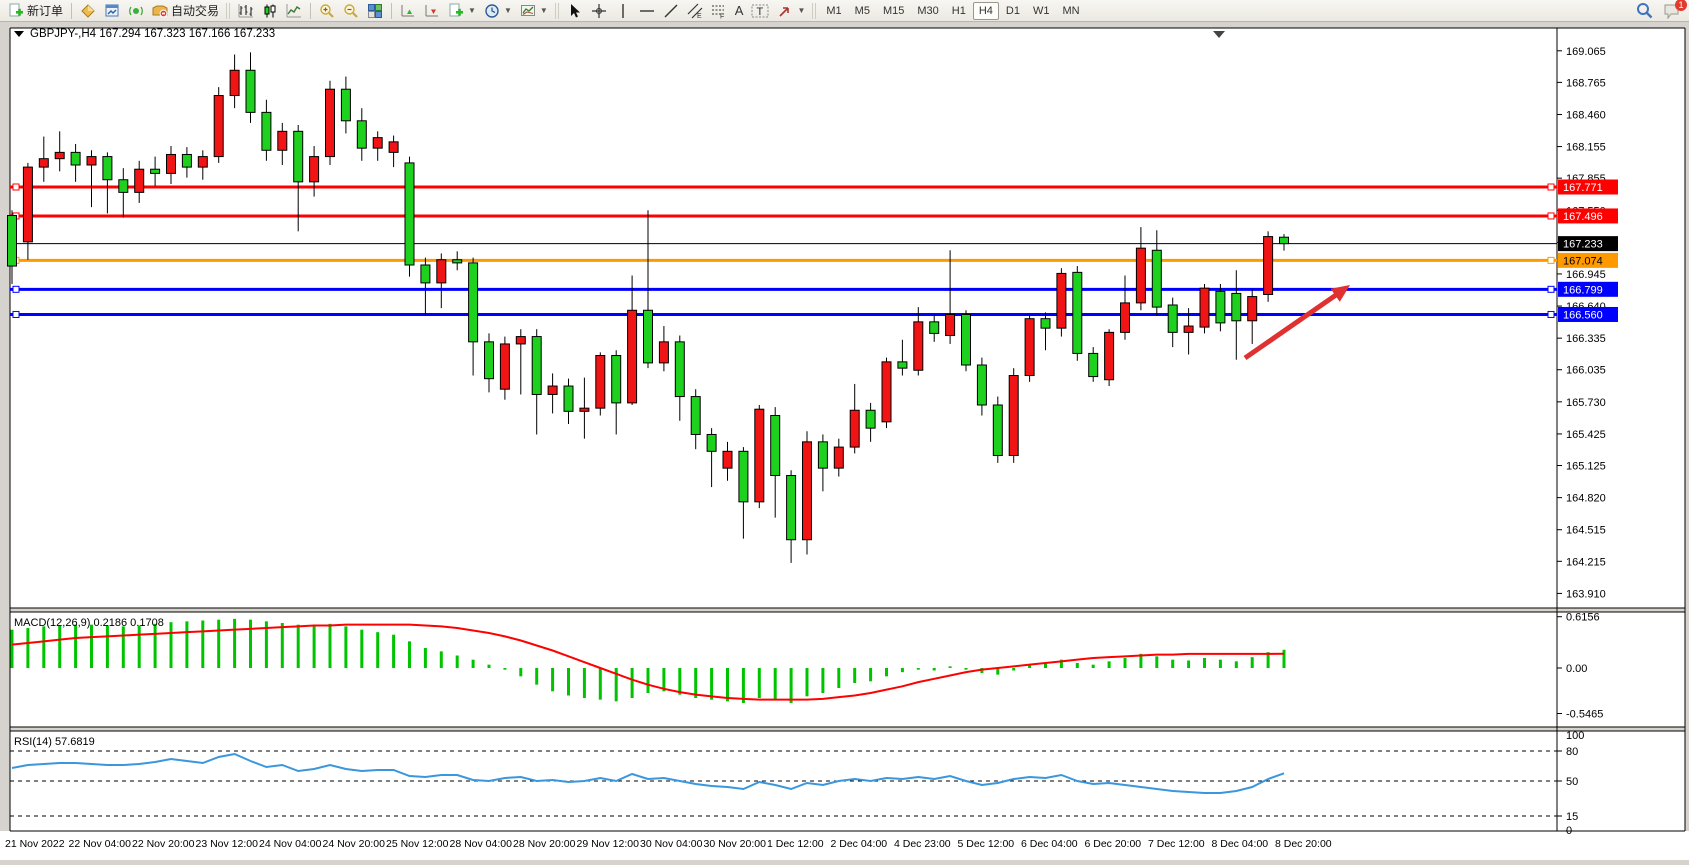  What do you see at coordinates (462, 11) in the screenshot?
I see `new-chart-dropdown-button: ▼` at bounding box center [462, 11].